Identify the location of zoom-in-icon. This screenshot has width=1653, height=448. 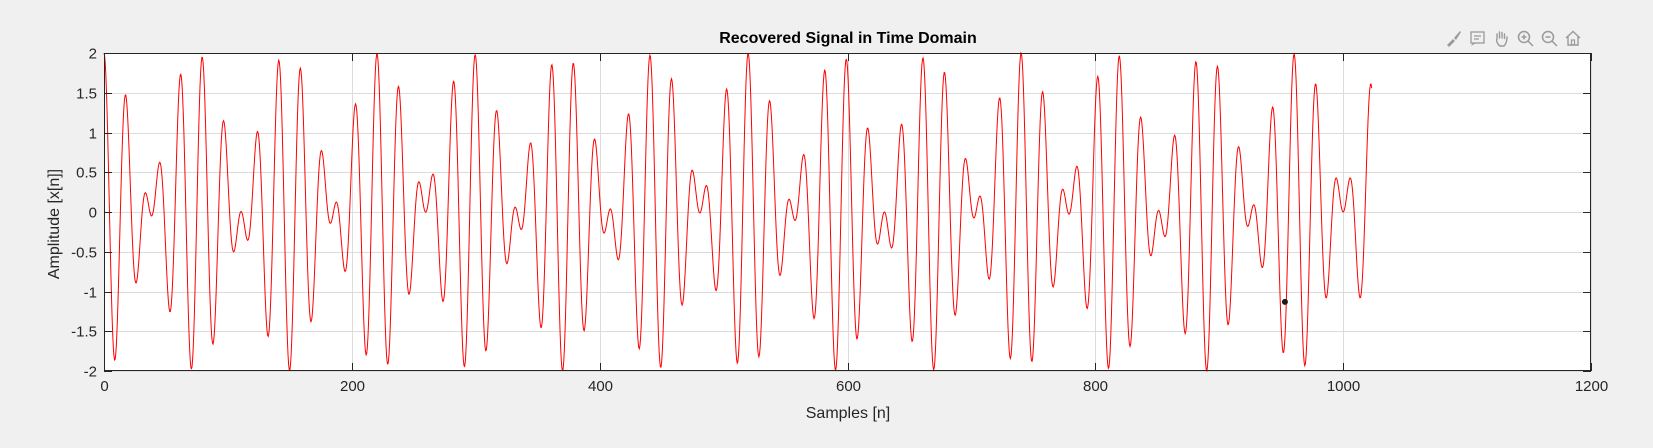
(1525, 38).